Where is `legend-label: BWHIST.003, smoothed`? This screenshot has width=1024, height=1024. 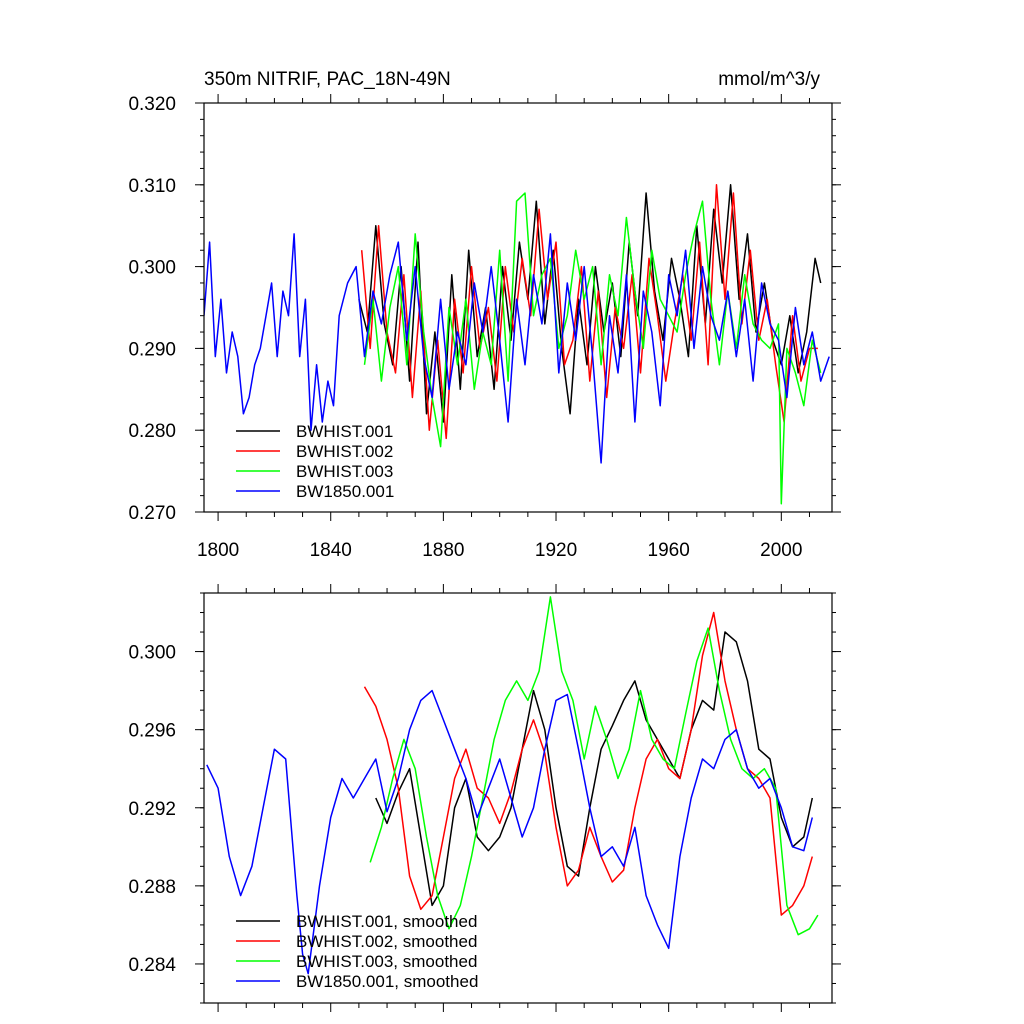 legend-label: BWHIST.003, smoothed is located at coordinates (386, 961).